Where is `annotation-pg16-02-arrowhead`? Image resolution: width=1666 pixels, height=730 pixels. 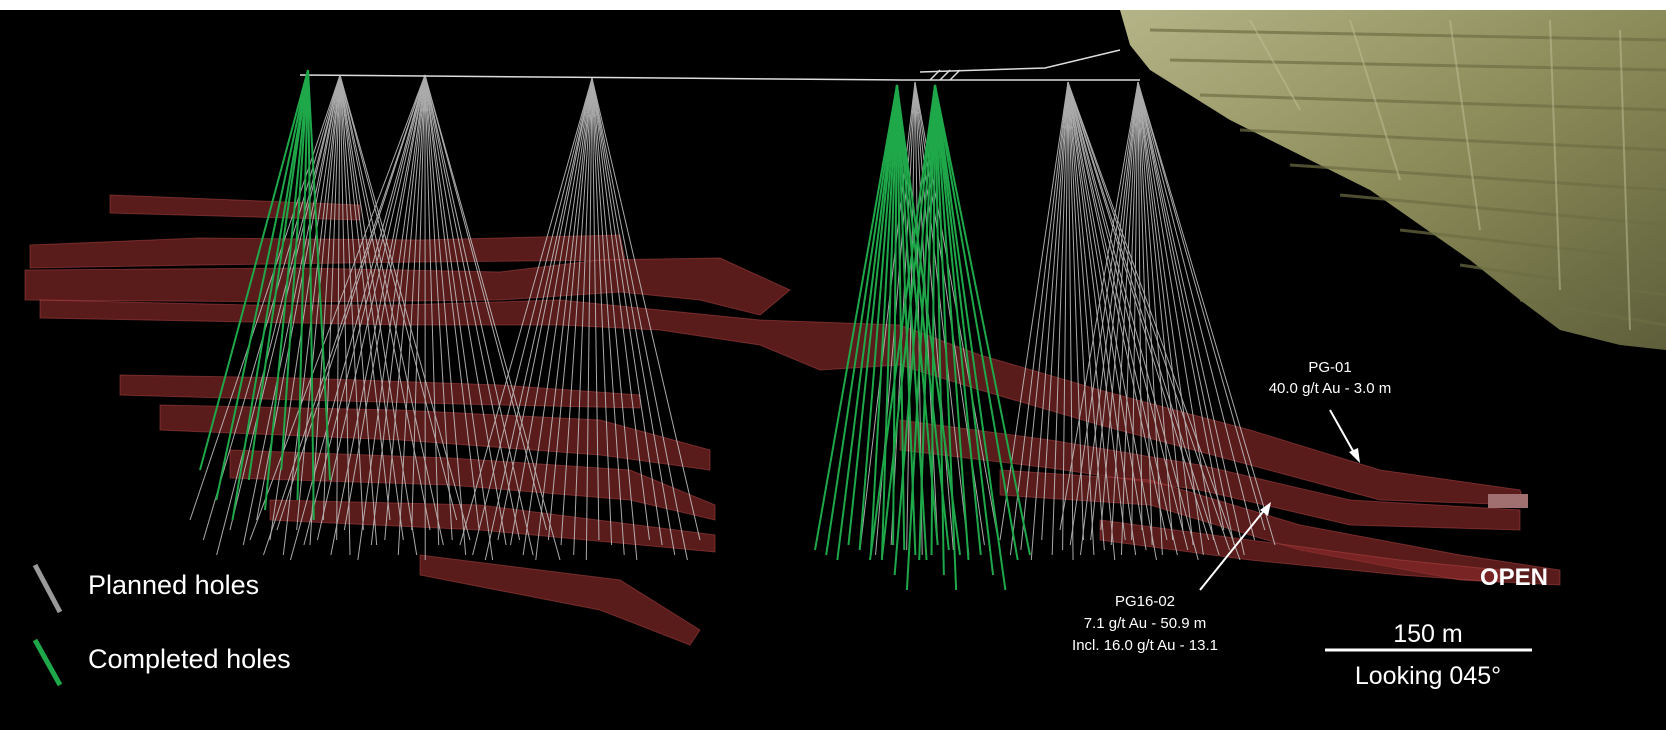 annotation-pg16-02-arrowhead is located at coordinates (1265, 509).